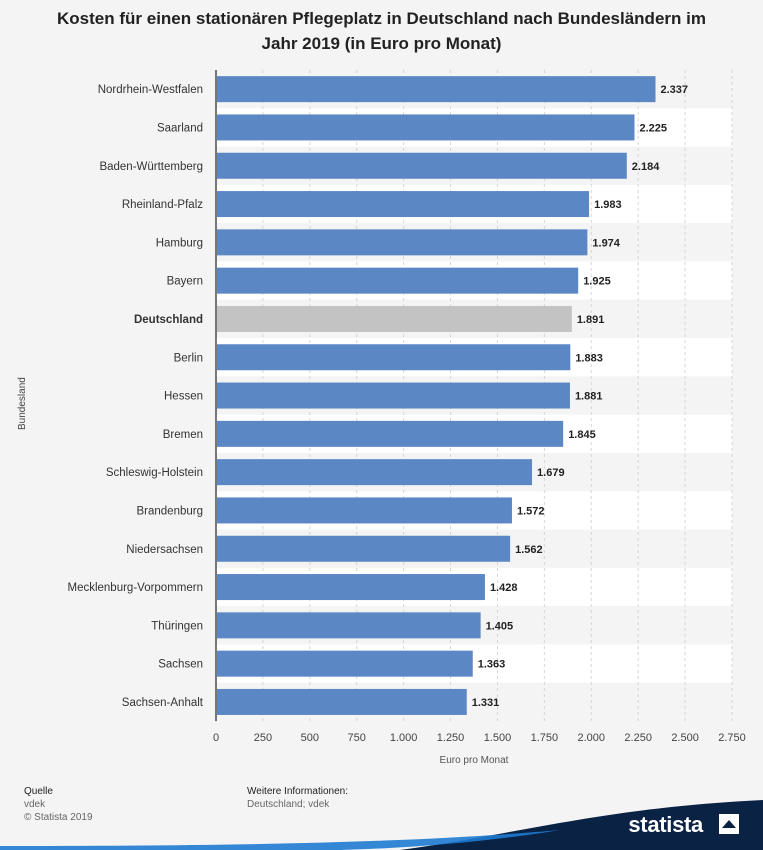 Image resolution: width=763 pixels, height=850 pixels. I want to click on value-label: 1.881, so click(589, 397).